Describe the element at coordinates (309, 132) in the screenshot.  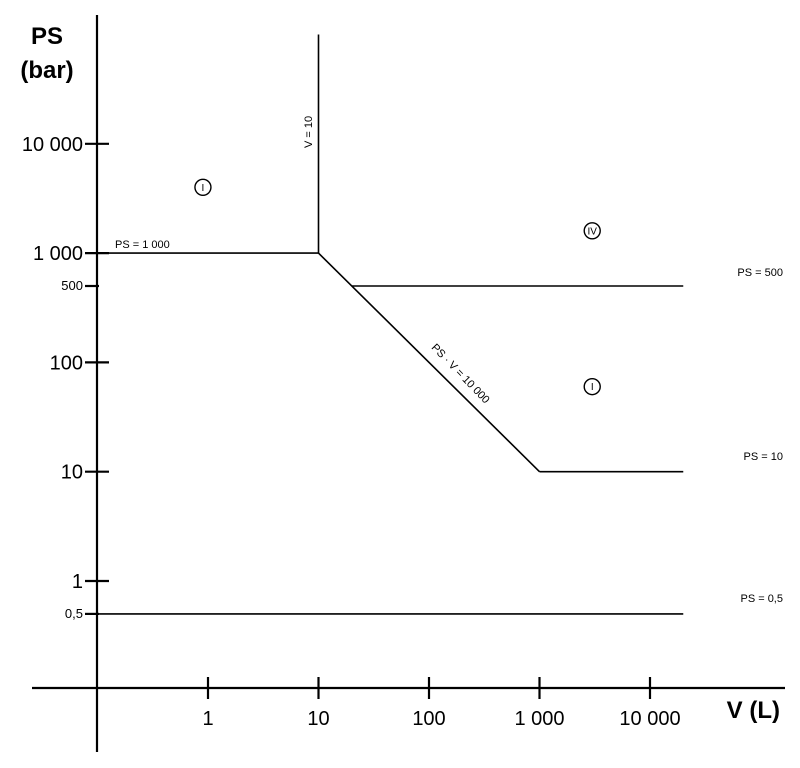
I see `curve-label-v10: V = 10` at that location.